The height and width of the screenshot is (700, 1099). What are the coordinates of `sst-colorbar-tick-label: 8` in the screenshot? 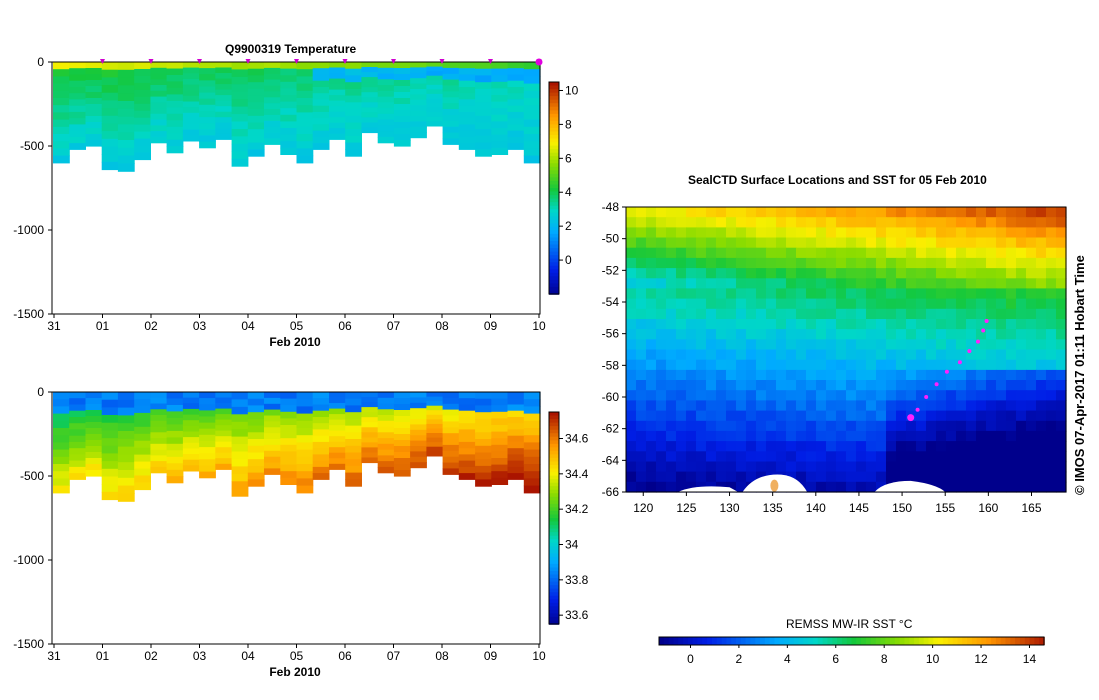 It's located at (884, 659).